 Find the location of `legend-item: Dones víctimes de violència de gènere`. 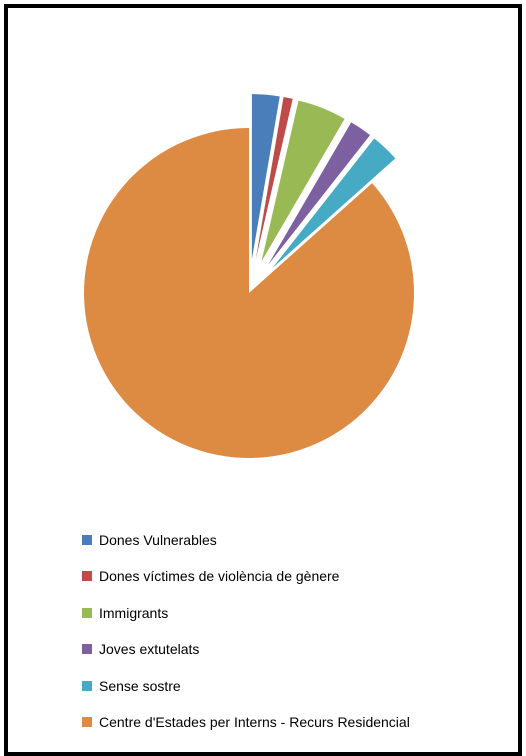

legend-item: Dones víctimes de violència de gènere is located at coordinates (246, 585).